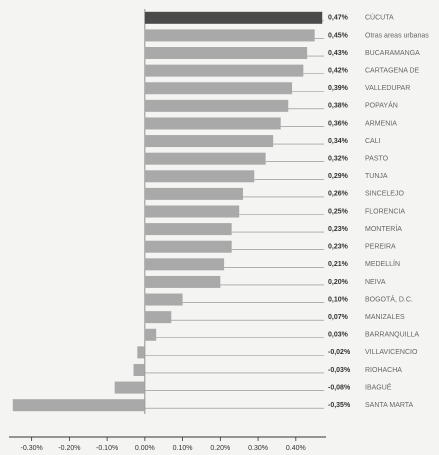 The image size is (439, 455). Describe the element at coordinates (220, 448) in the screenshot. I see `x-tick-label: 0.20%` at that location.